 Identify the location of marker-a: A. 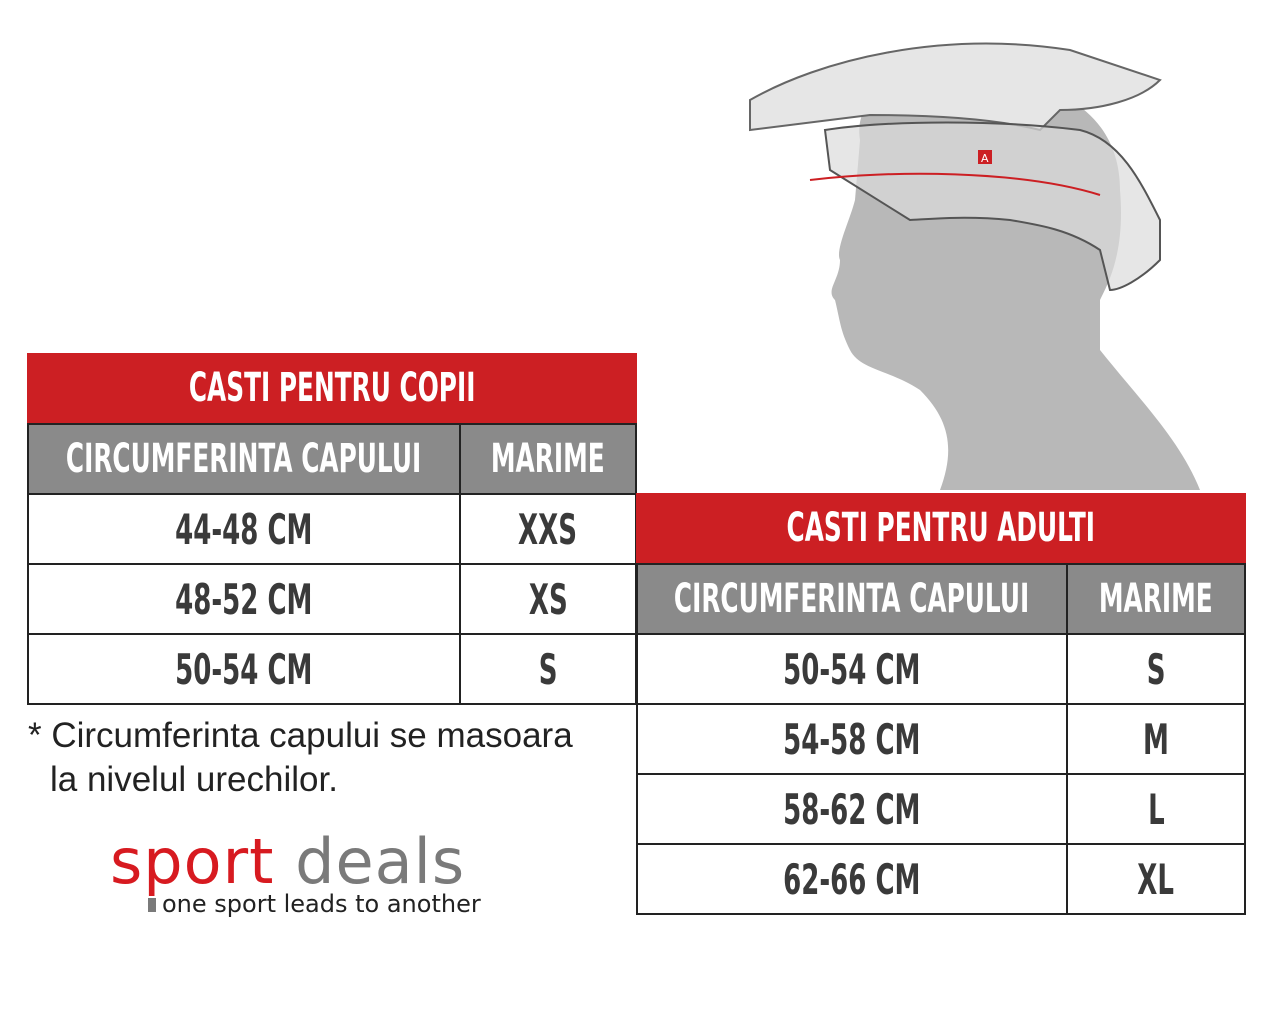
(985, 158).